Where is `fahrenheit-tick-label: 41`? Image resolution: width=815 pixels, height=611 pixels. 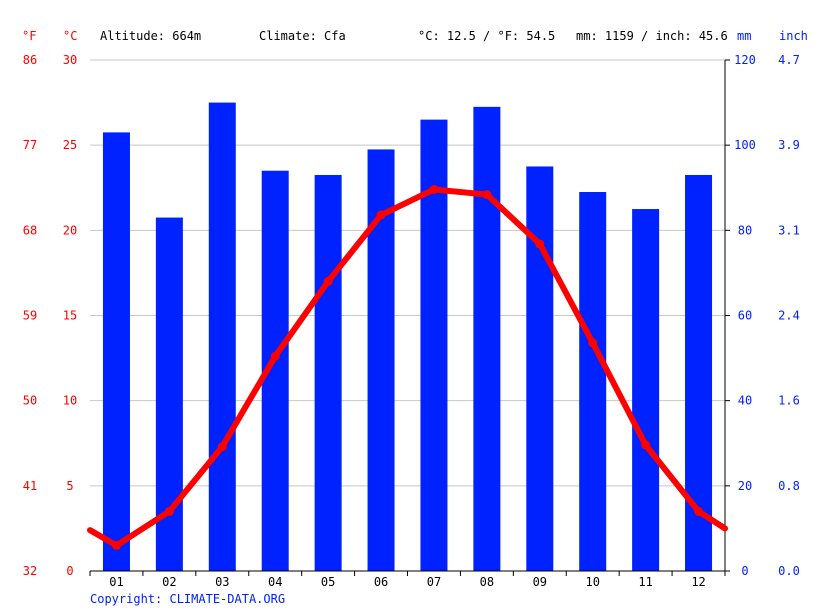 fahrenheit-tick-label: 41 is located at coordinates (30, 486).